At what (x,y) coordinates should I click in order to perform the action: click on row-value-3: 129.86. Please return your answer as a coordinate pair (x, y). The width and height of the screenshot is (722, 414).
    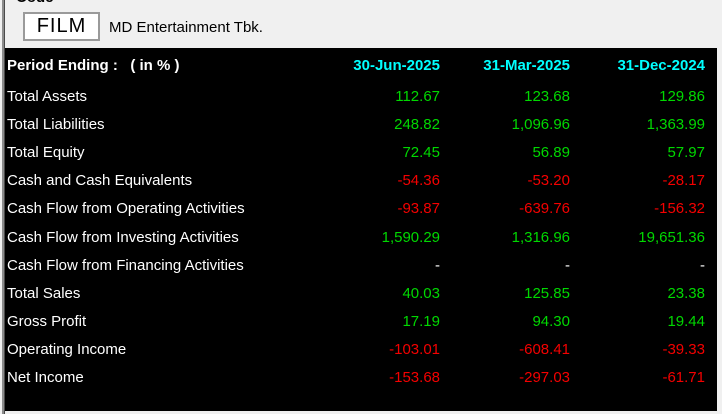
    Looking at the image, I should click on (682, 96).